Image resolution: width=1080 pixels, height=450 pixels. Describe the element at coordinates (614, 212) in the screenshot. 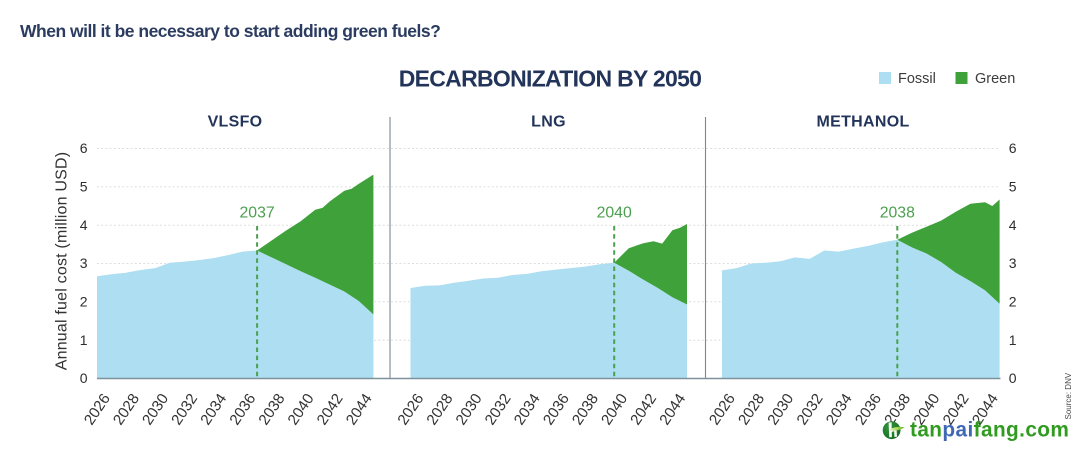

I see `svg-text: 2040` at that location.